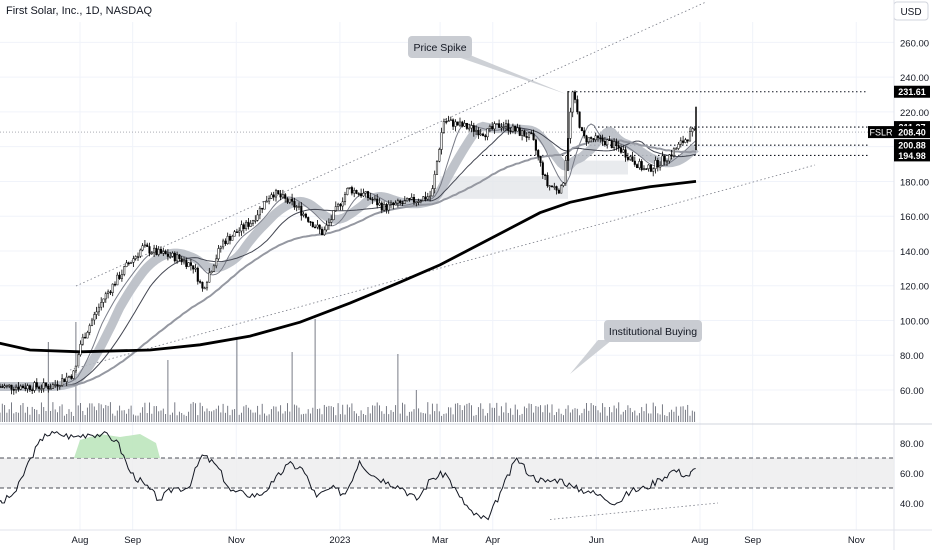 This screenshot has width=932, height=555. Describe the element at coordinates (339, 540) in the screenshot. I see `x-tick-label: 2023` at that location.